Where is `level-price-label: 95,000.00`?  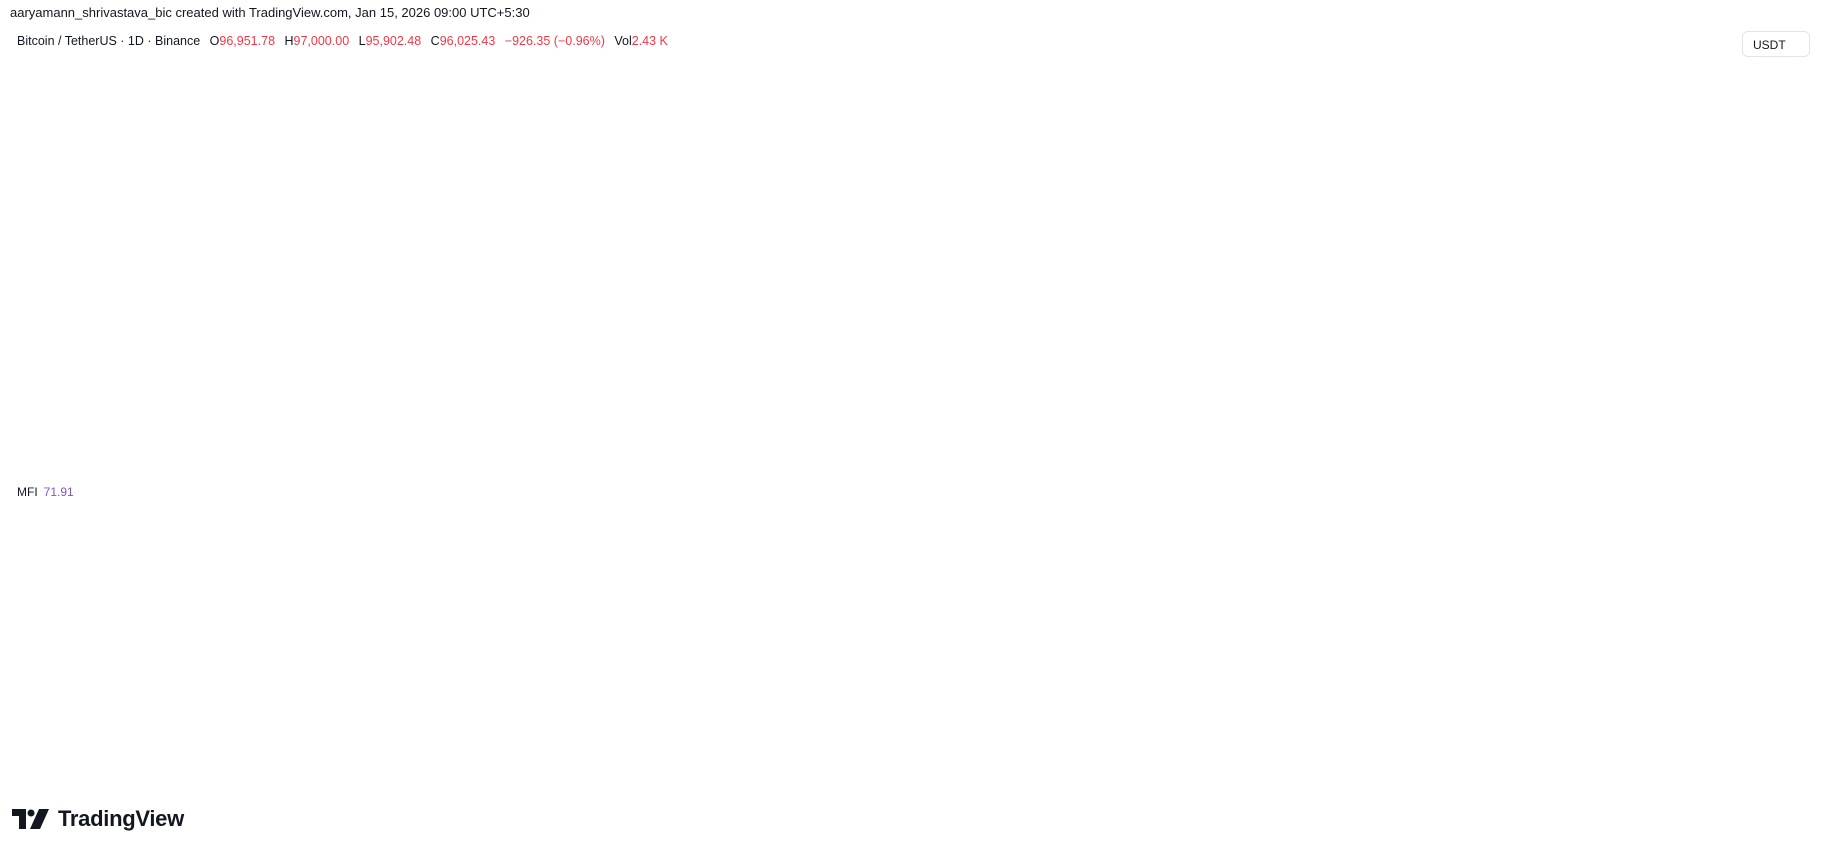 level-price-label: 95,000.00 is located at coordinates (1769, 211).